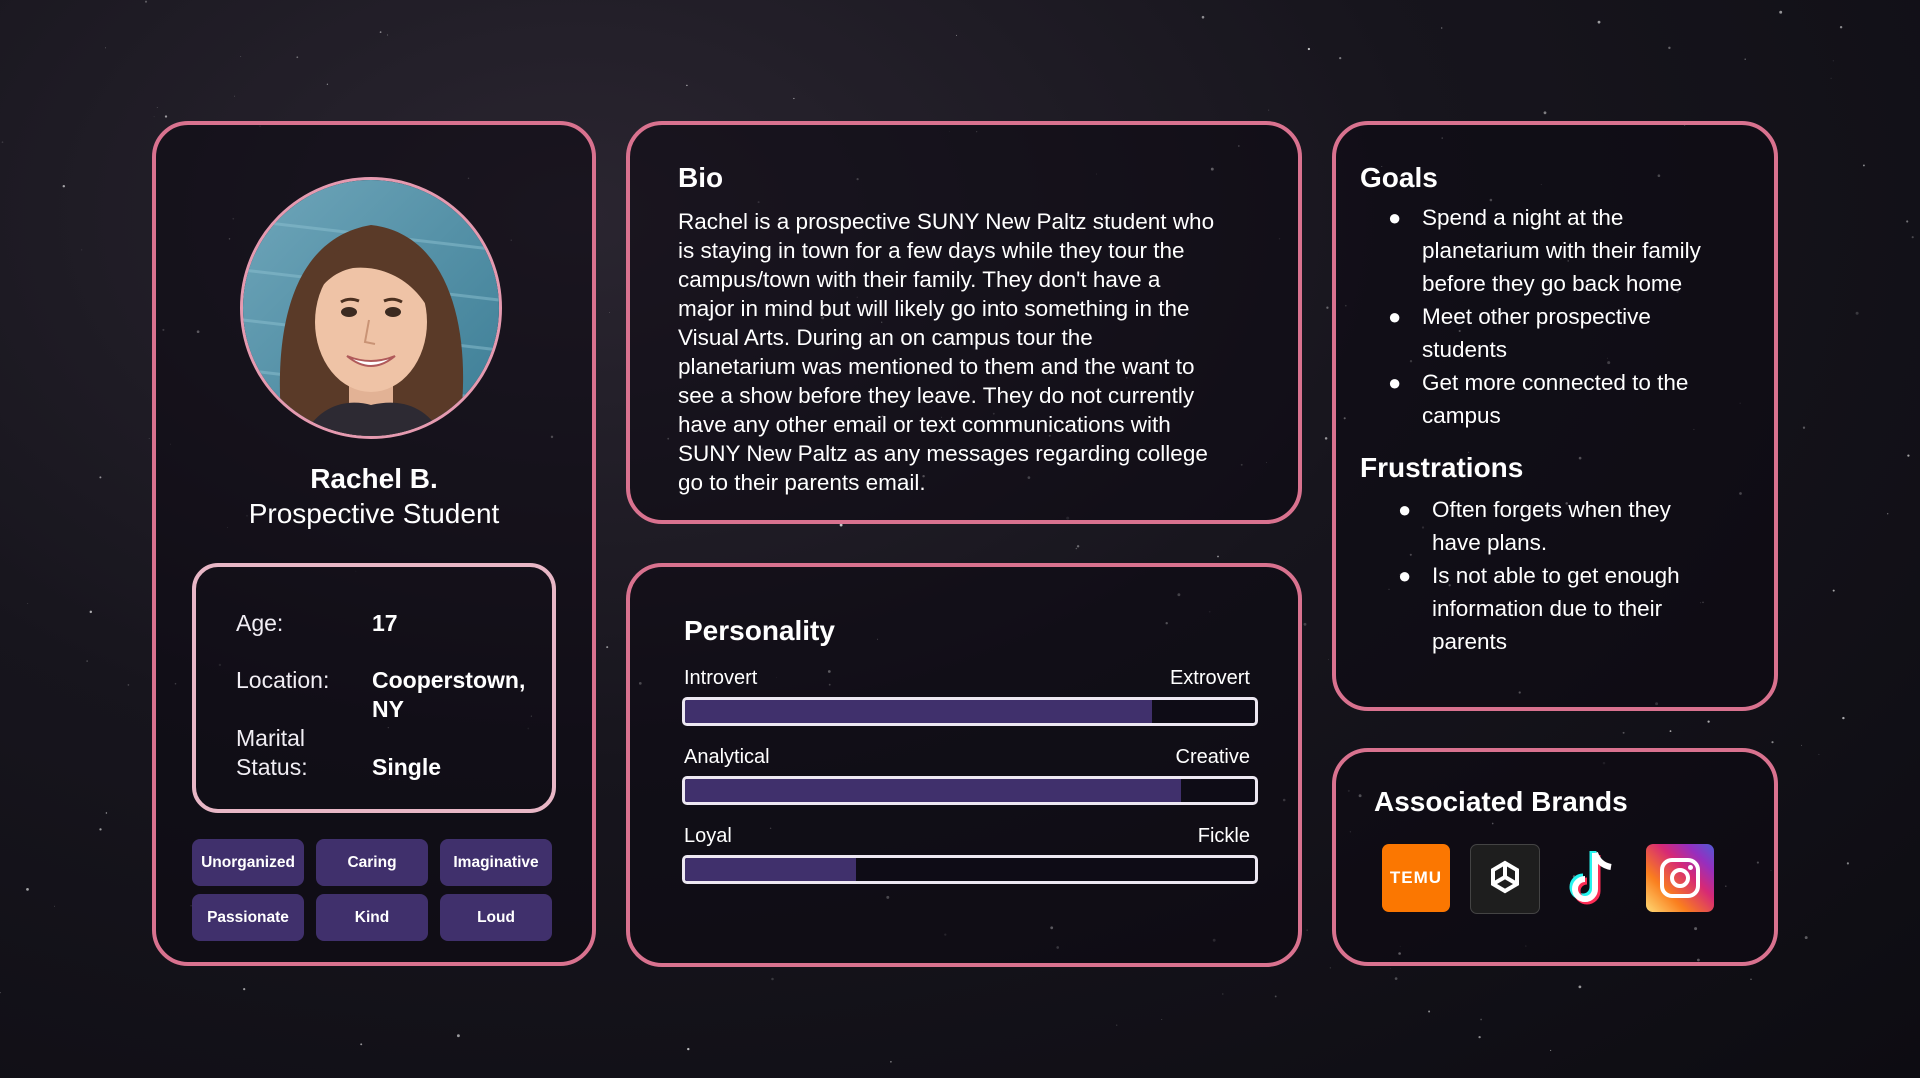  I want to click on analytical-creative-bar, so click(970, 790).